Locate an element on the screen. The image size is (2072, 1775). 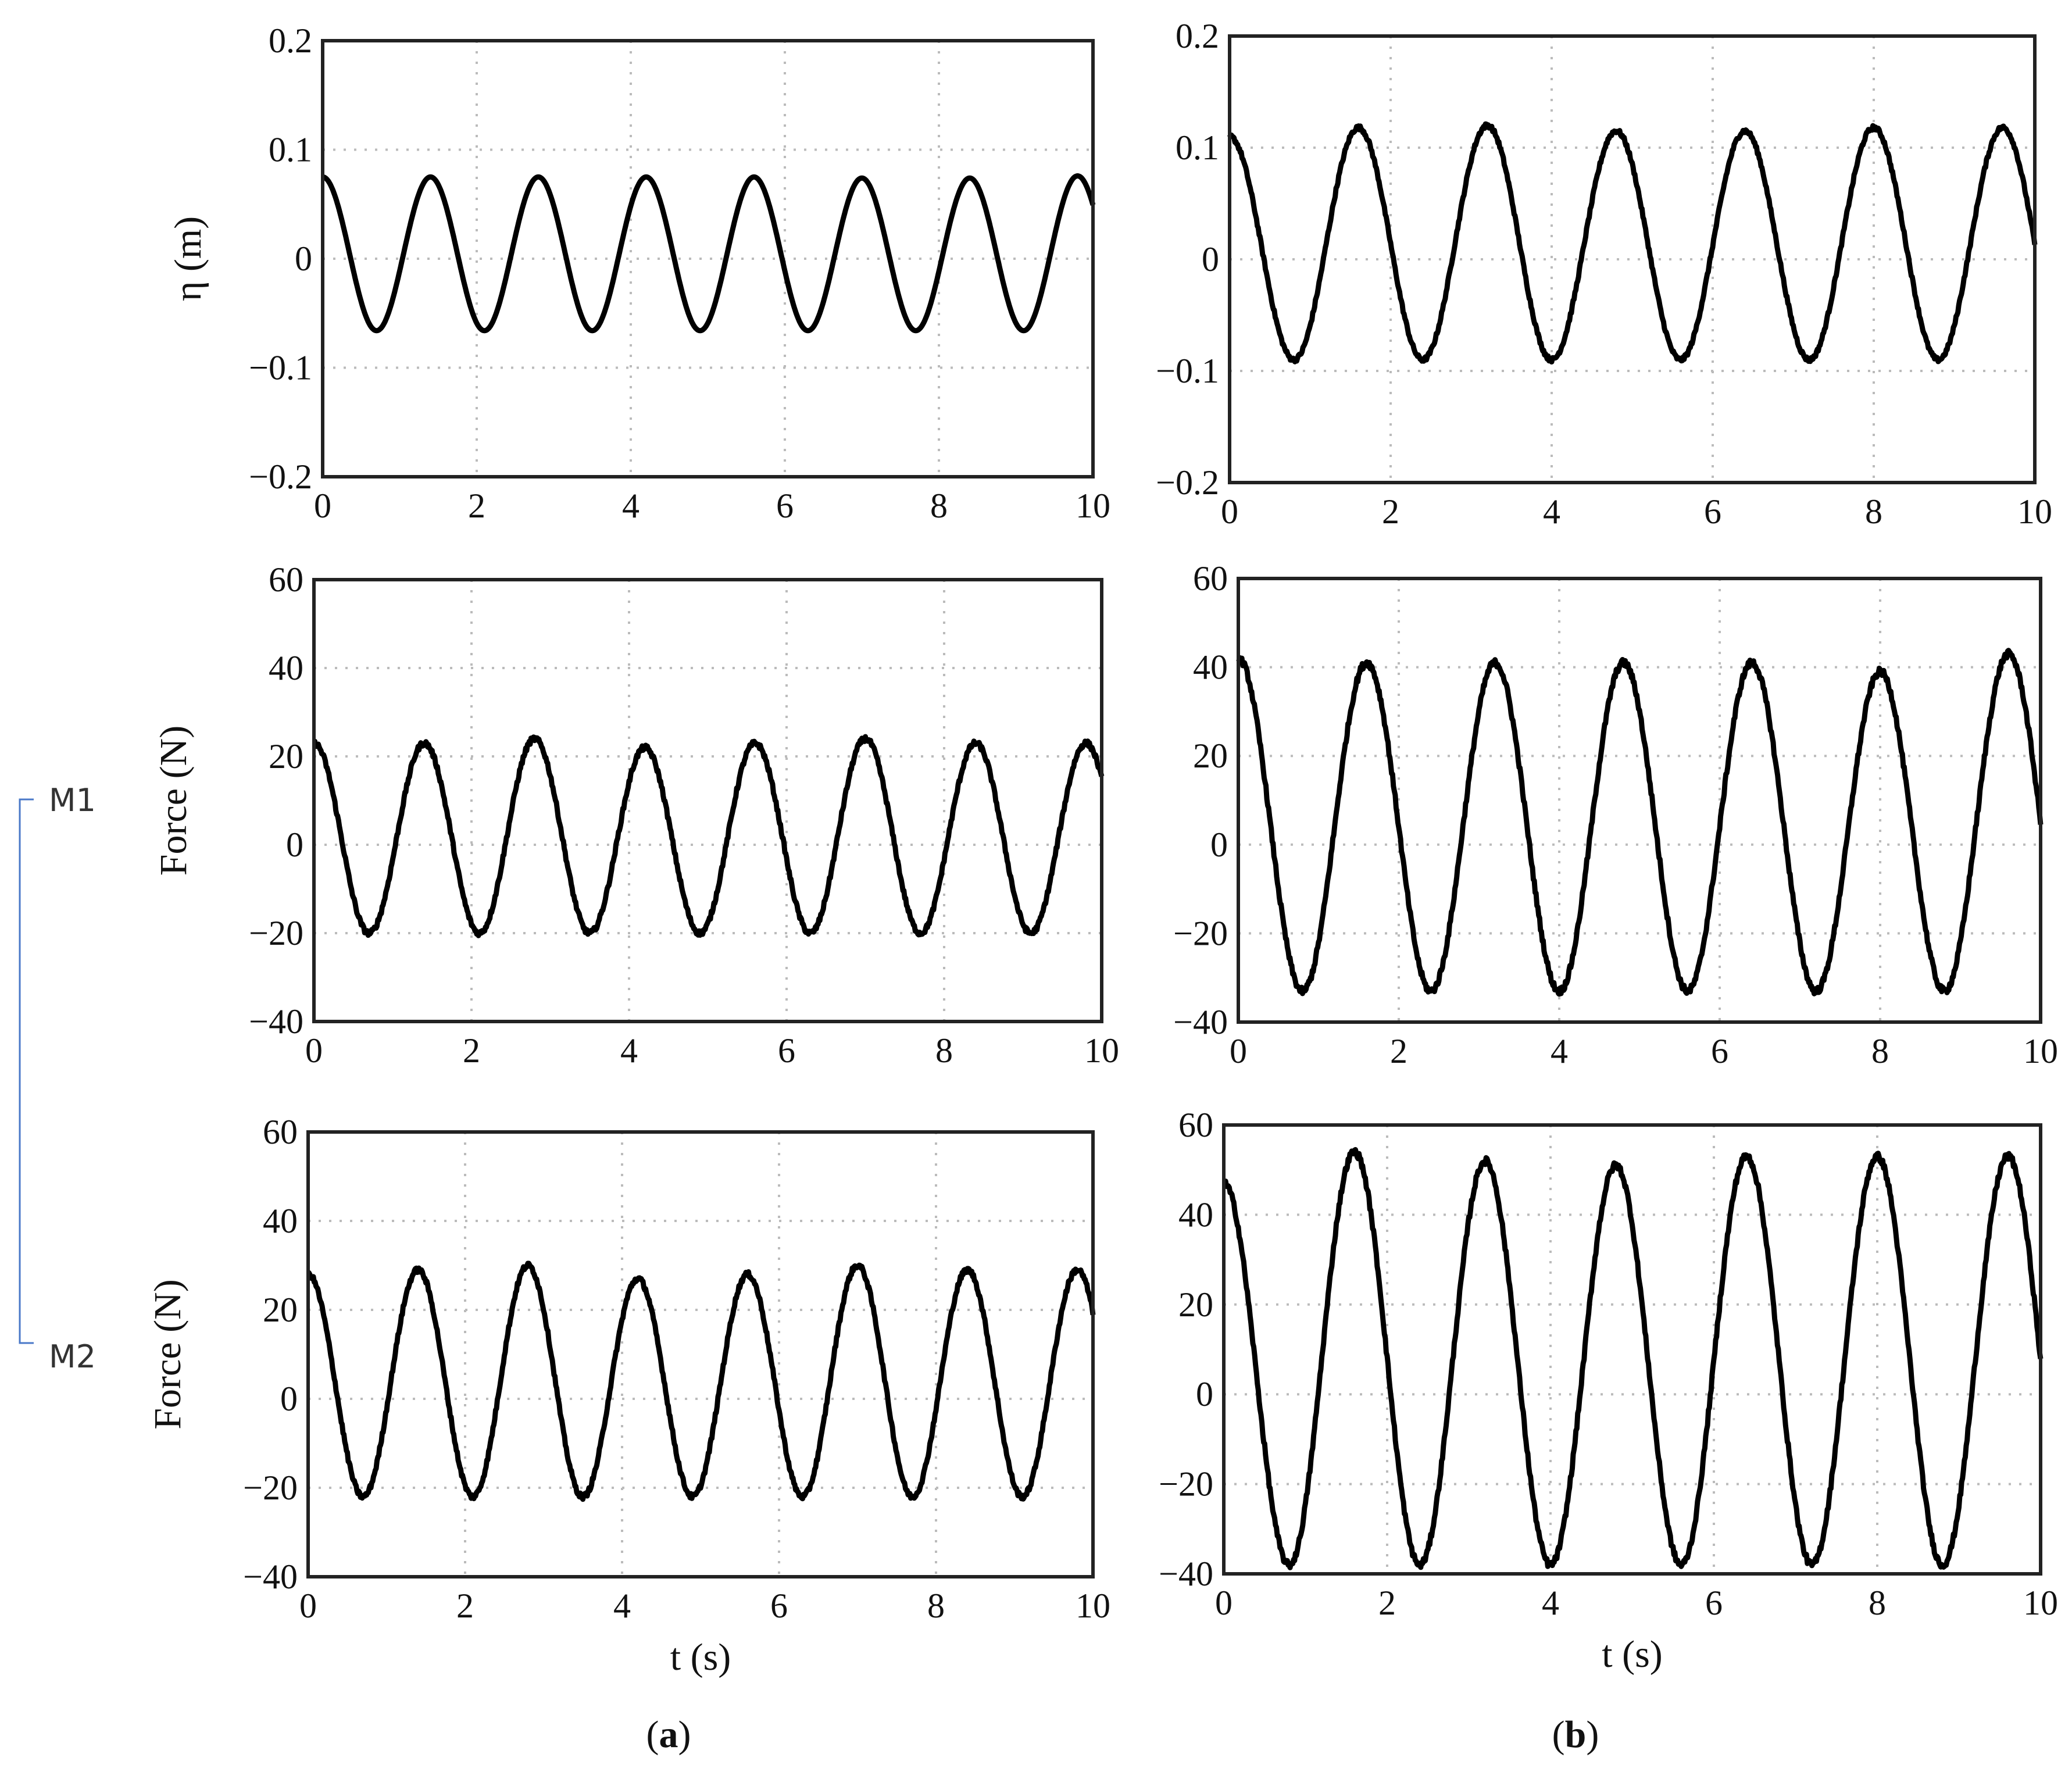
m1-m2-bracket is located at coordinates (26, 1071).